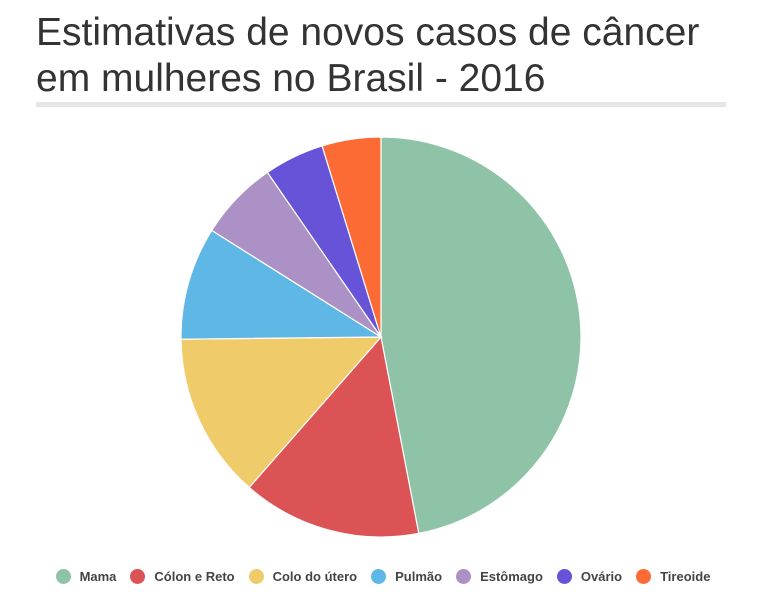 This screenshot has height=613, width=766. I want to click on pie-slice-colon-e-reto, so click(334, 436).